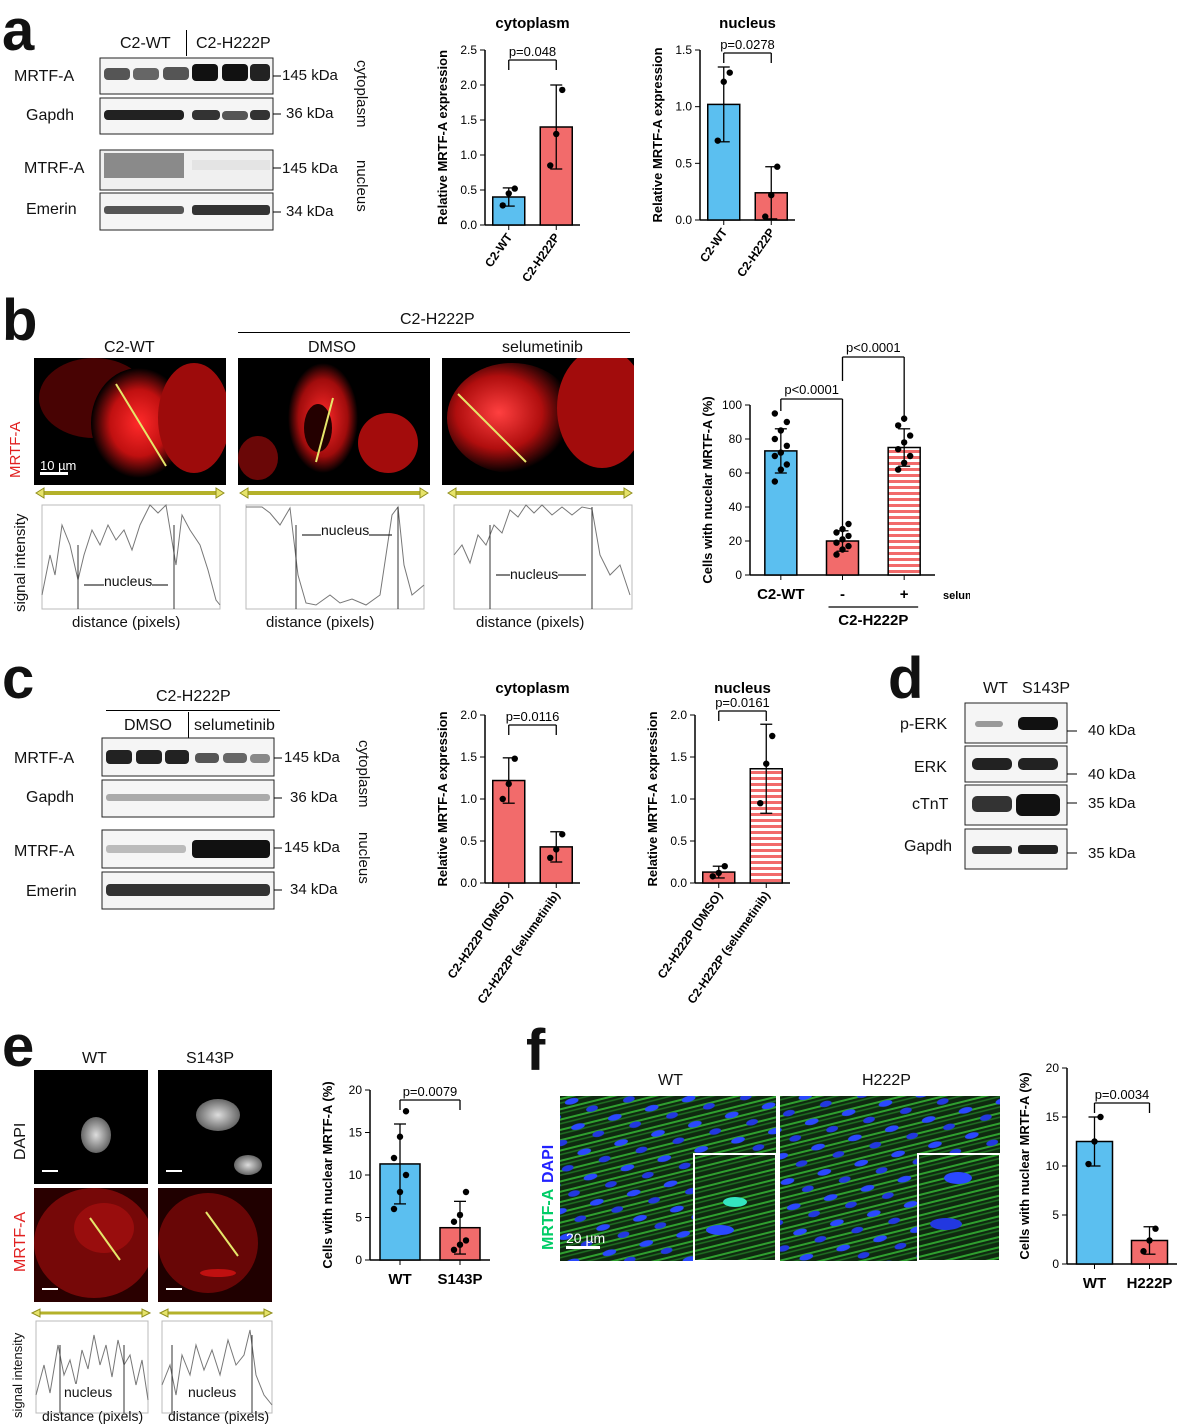 The height and width of the screenshot is (1425, 1200). Describe the element at coordinates (1112, 774) in the screenshot. I see `kda-label: 40 kDa` at that location.